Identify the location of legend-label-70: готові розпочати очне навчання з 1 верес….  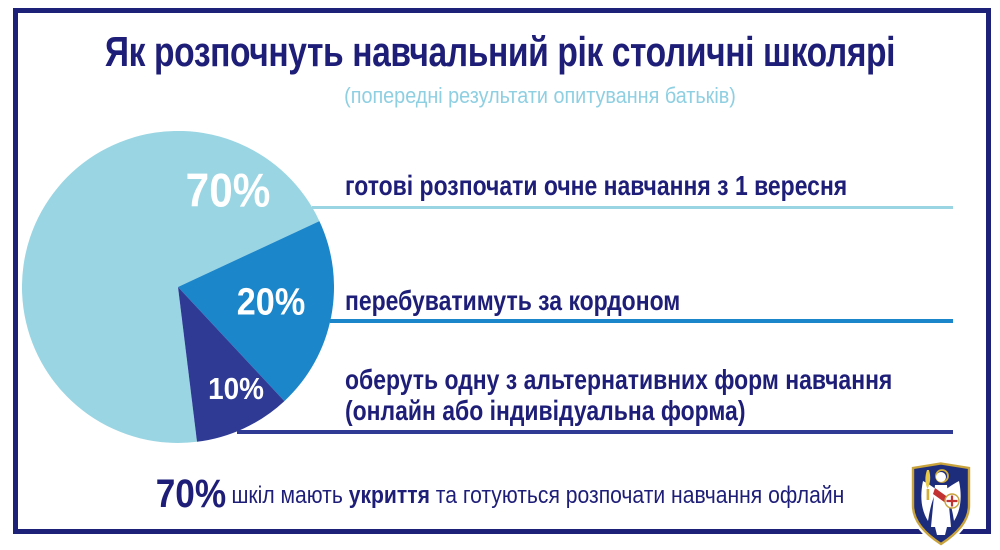
(596, 185).